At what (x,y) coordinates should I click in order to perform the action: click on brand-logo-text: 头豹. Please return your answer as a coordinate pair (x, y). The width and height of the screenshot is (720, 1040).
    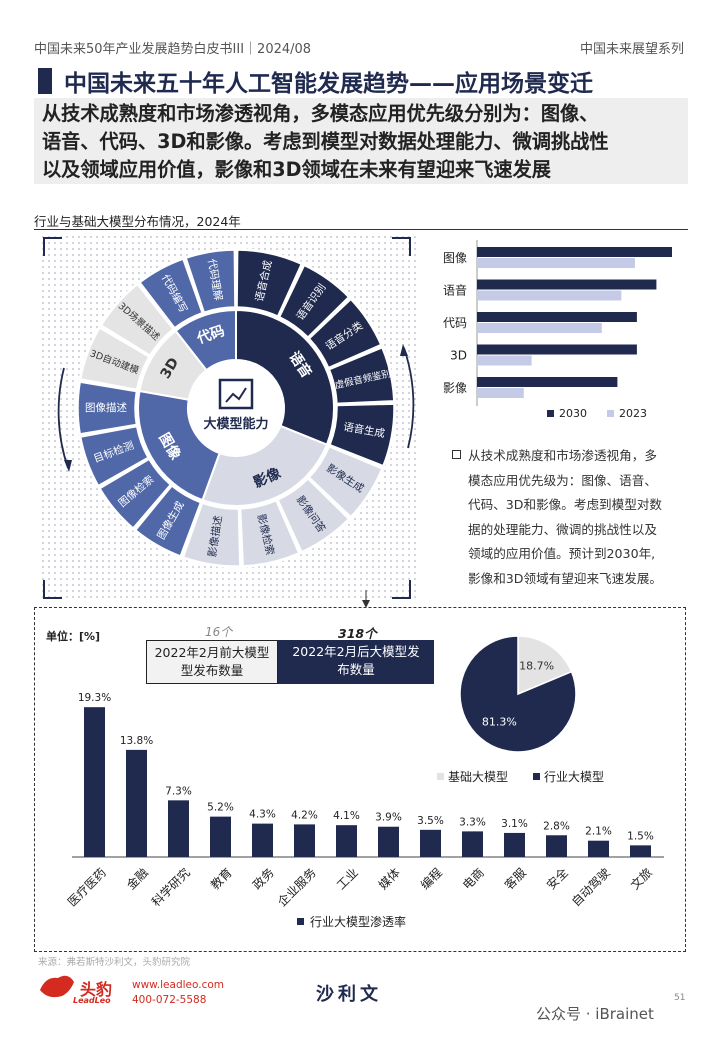
    Looking at the image, I should click on (96, 989).